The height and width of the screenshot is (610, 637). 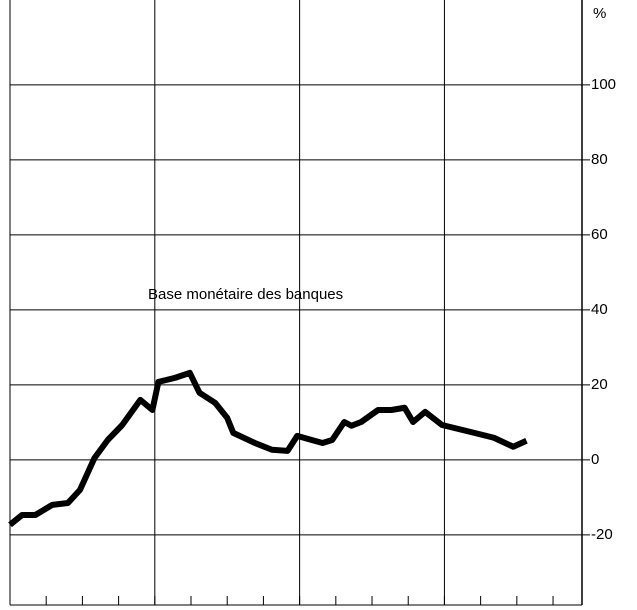 I want to click on y-tick-label: 80, so click(x=599, y=159).